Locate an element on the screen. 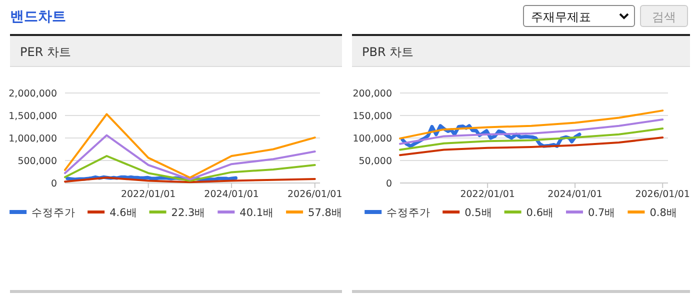  y-tick-label: 200,000 is located at coordinates (372, 94).